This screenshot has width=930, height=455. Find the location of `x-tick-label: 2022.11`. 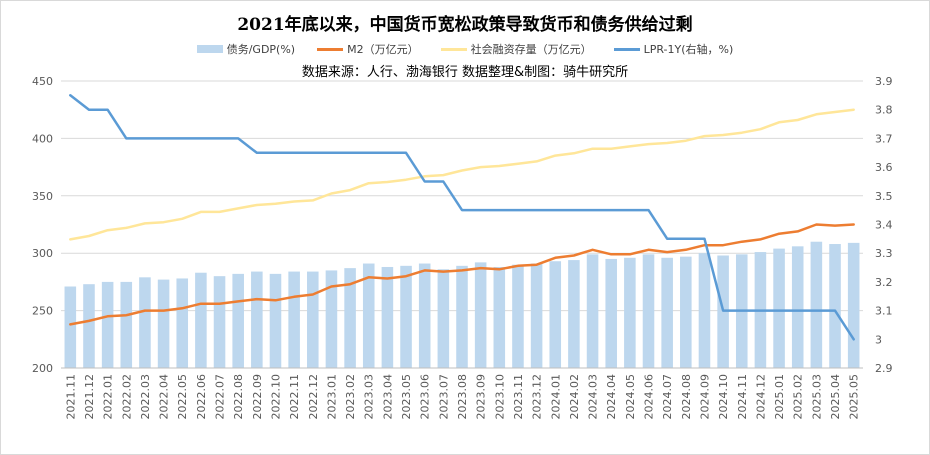

x-tick-label: 2022.11 is located at coordinates (294, 397).